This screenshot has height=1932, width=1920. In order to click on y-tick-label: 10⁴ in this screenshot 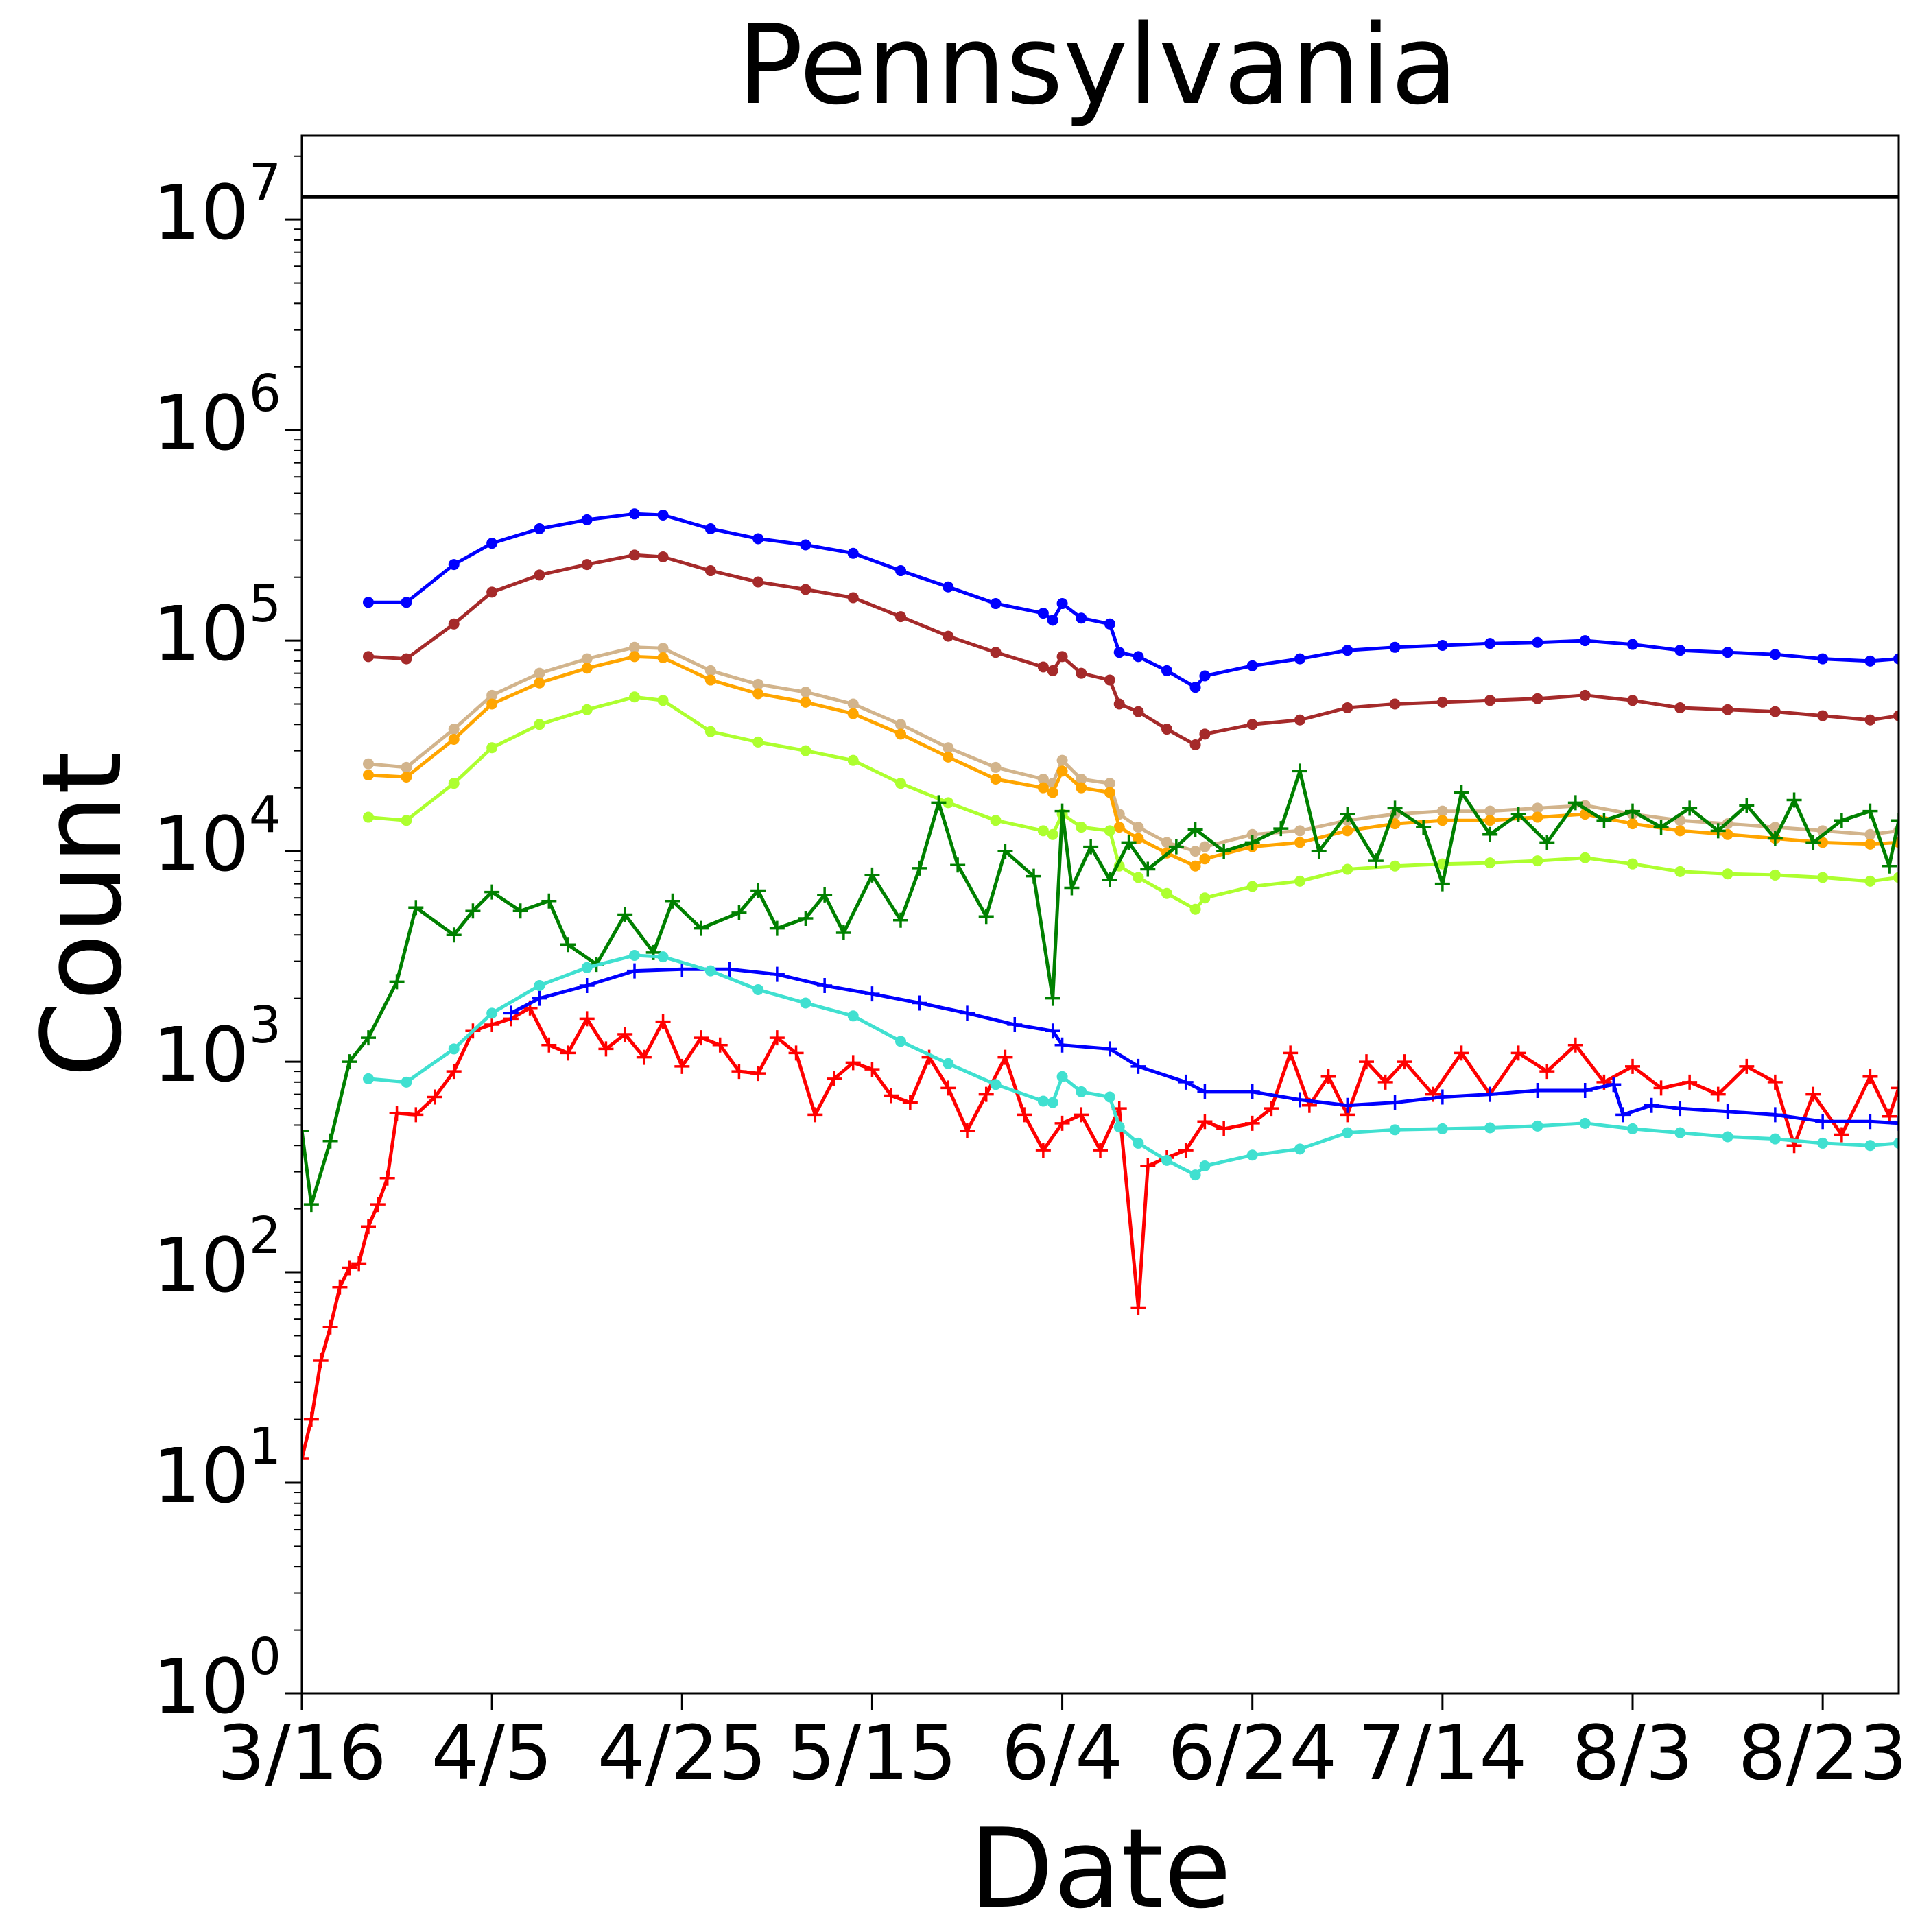, I will do `click(217, 836)`.